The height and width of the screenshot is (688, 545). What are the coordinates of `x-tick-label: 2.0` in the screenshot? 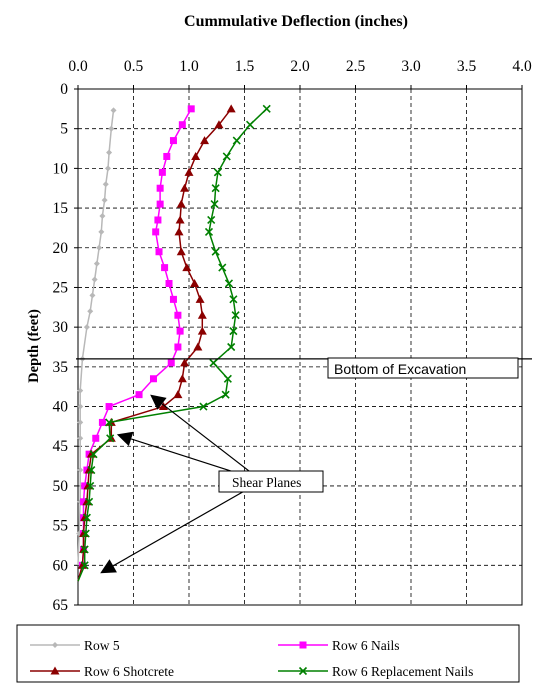 It's located at (300, 66).